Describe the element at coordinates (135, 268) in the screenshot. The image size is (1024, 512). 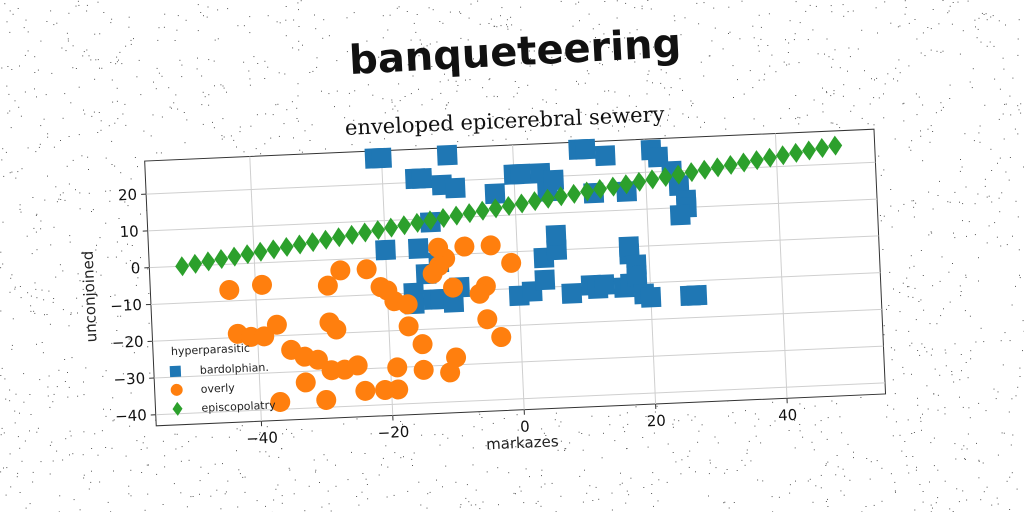
I see `y-tick-label: 0` at that location.